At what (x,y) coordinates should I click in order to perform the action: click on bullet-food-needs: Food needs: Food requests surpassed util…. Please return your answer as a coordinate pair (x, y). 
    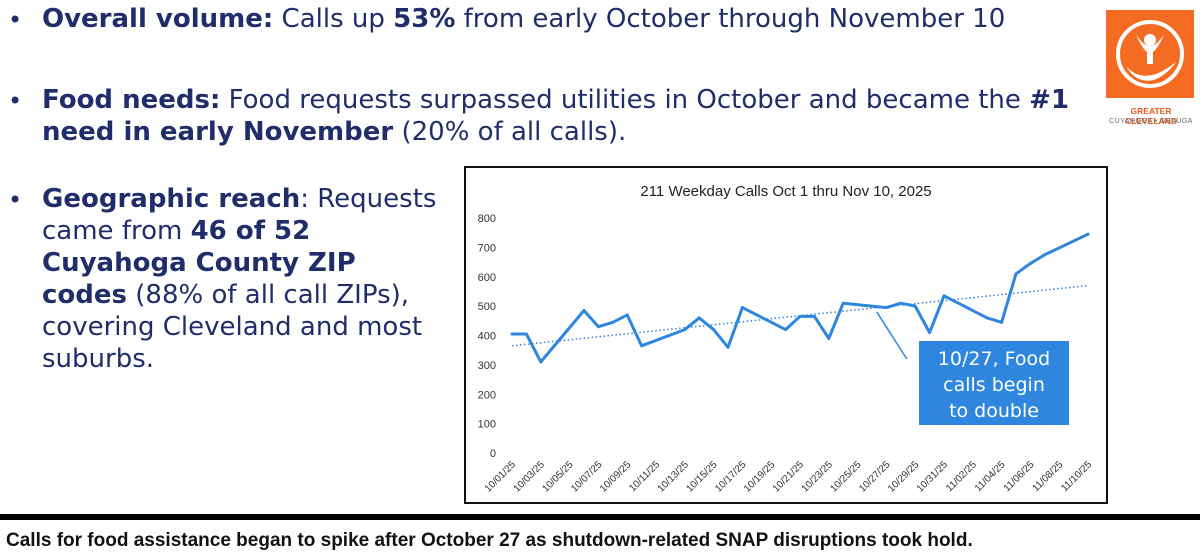
    Looking at the image, I should click on (562, 116).